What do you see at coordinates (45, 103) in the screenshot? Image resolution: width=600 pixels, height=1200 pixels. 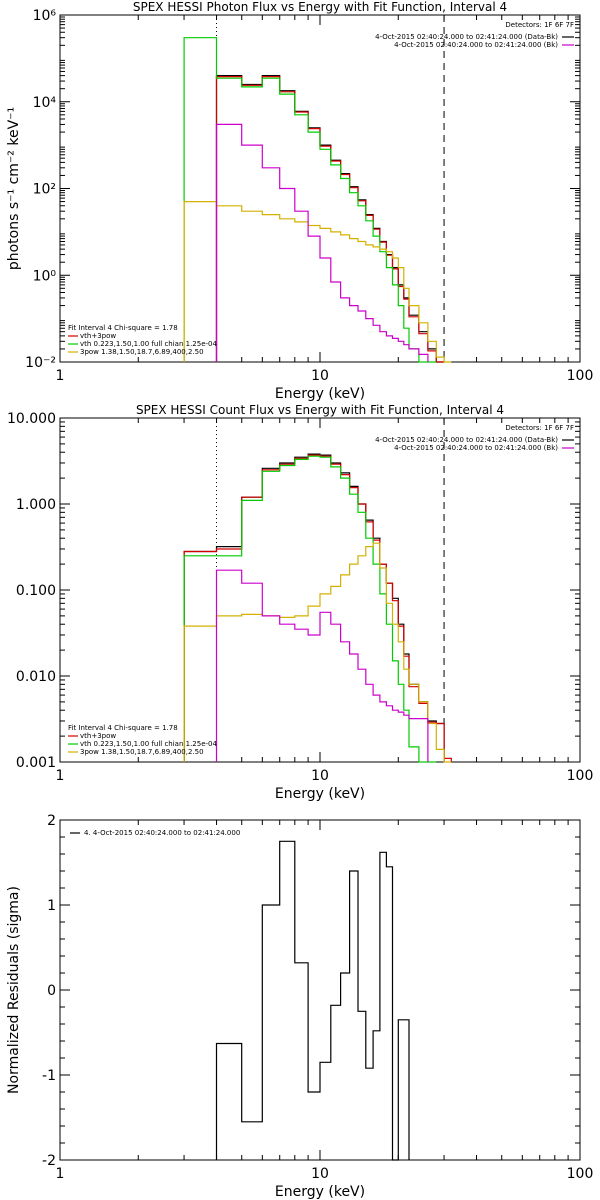 I see `y-tick-label: 10⁴` at bounding box center [45, 103].